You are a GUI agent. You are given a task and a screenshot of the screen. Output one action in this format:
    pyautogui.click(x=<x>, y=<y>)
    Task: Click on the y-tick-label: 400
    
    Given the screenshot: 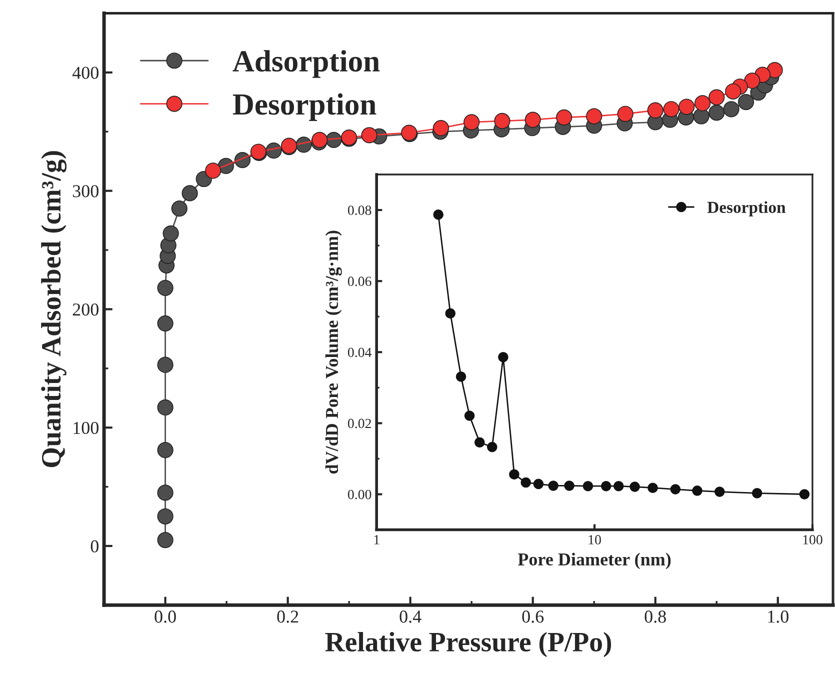 What is the action you would take?
    pyautogui.click(x=85, y=72)
    